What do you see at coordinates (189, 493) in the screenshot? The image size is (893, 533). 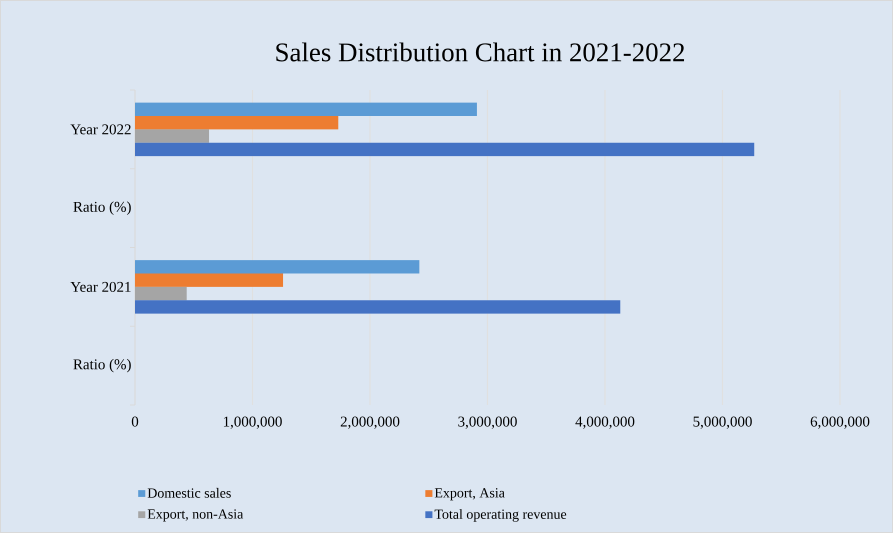 I see `legend-label: Domestic sales` at bounding box center [189, 493].